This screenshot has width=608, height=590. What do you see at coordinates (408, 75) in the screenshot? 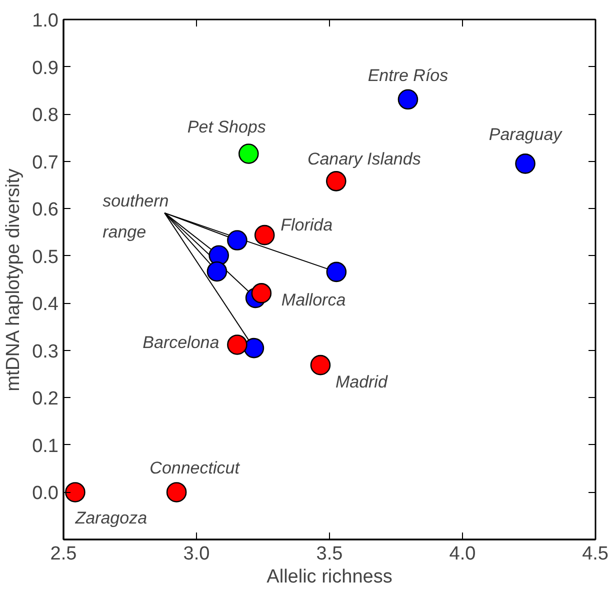
I see `annotation: Entre Ríos` at bounding box center [408, 75].